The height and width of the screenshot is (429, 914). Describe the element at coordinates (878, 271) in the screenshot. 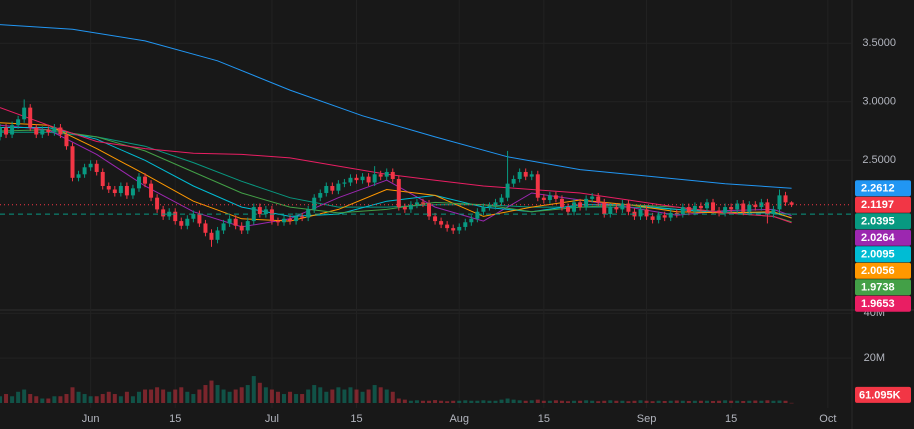

I see `price-label: 2.0056` at that location.